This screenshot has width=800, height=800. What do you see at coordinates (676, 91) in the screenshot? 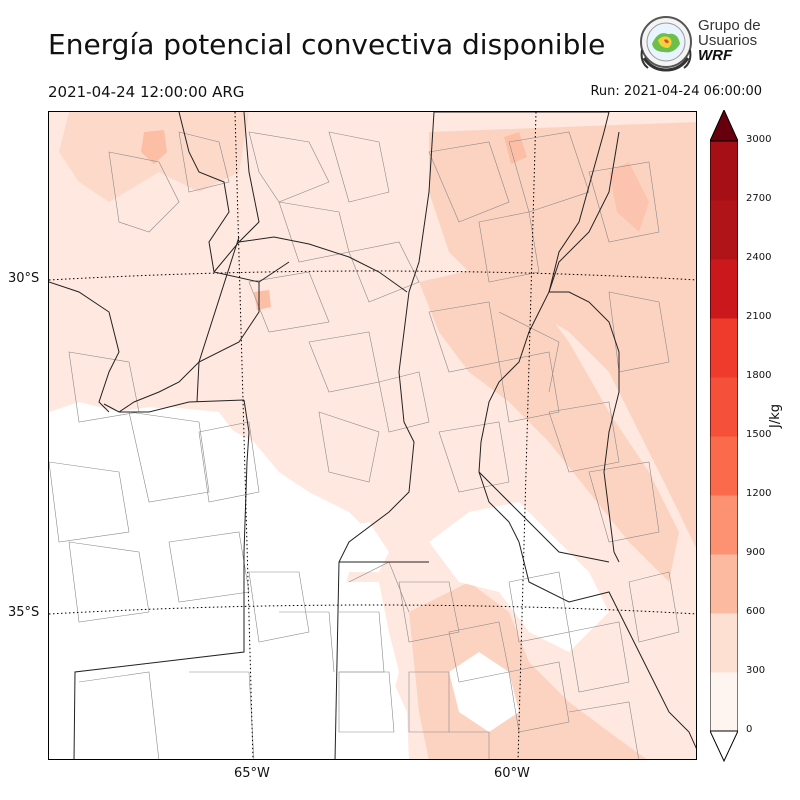
I see `run-time-label: Run: 2021-04-24 06:00:00` at bounding box center [676, 91].